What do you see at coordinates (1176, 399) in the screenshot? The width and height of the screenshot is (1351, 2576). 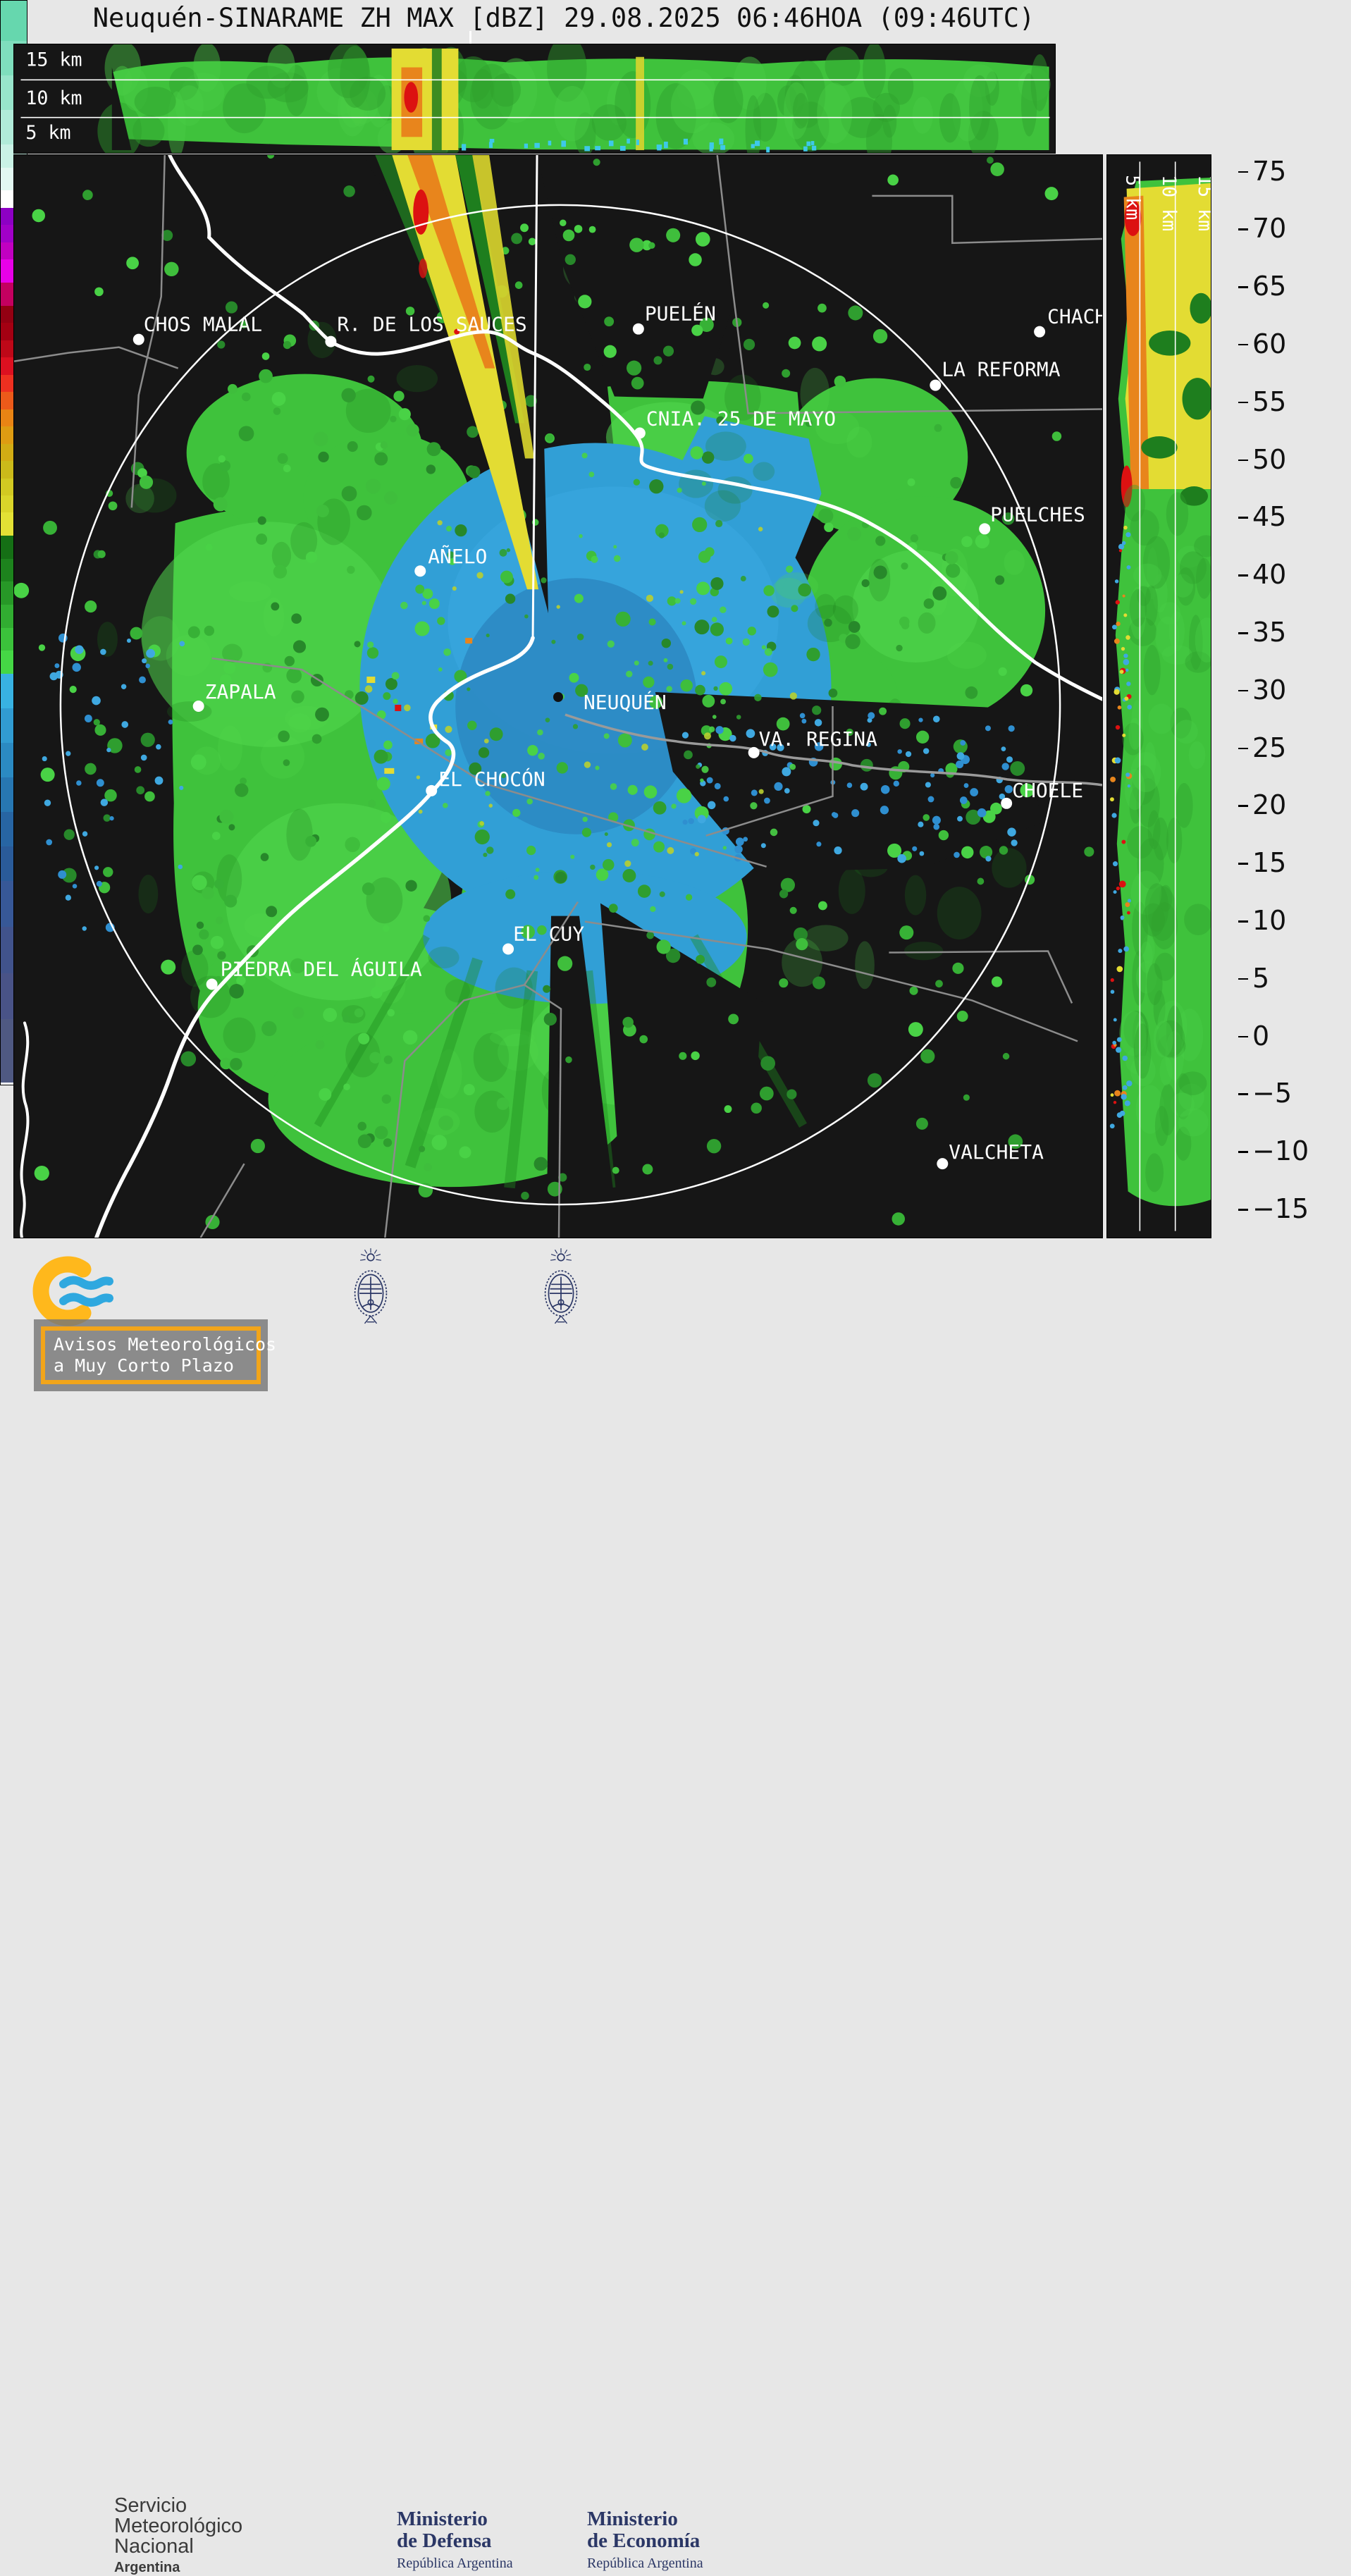 I see `rhi-darkgreen-patches` at bounding box center [1176, 399].